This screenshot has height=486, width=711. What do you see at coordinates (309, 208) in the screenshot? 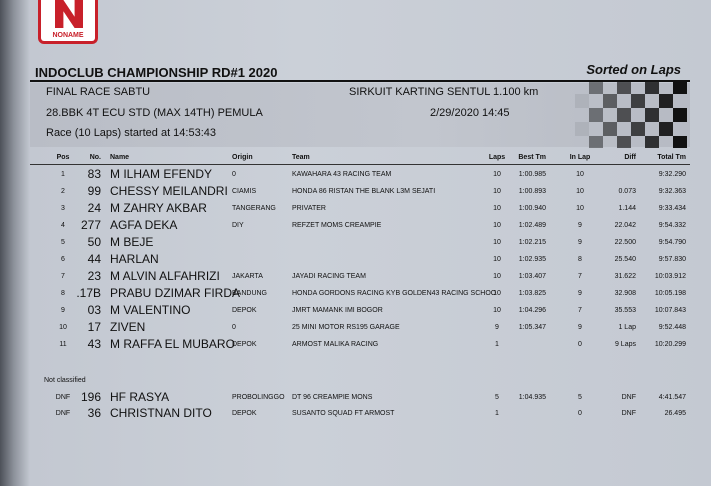
I see `team: PRIVATER` at bounding box center [309, 208].